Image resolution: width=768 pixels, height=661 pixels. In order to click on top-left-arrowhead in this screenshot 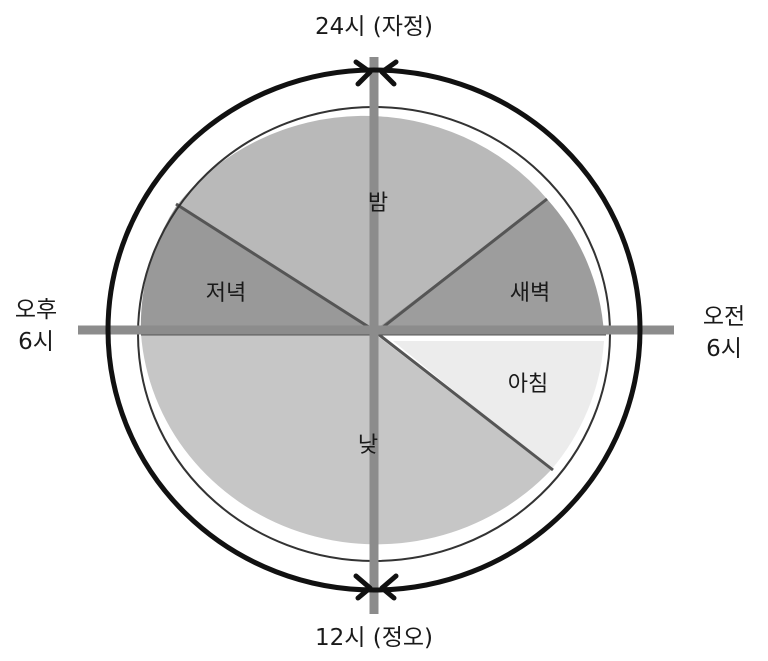, I will do `click(363, 73)`.